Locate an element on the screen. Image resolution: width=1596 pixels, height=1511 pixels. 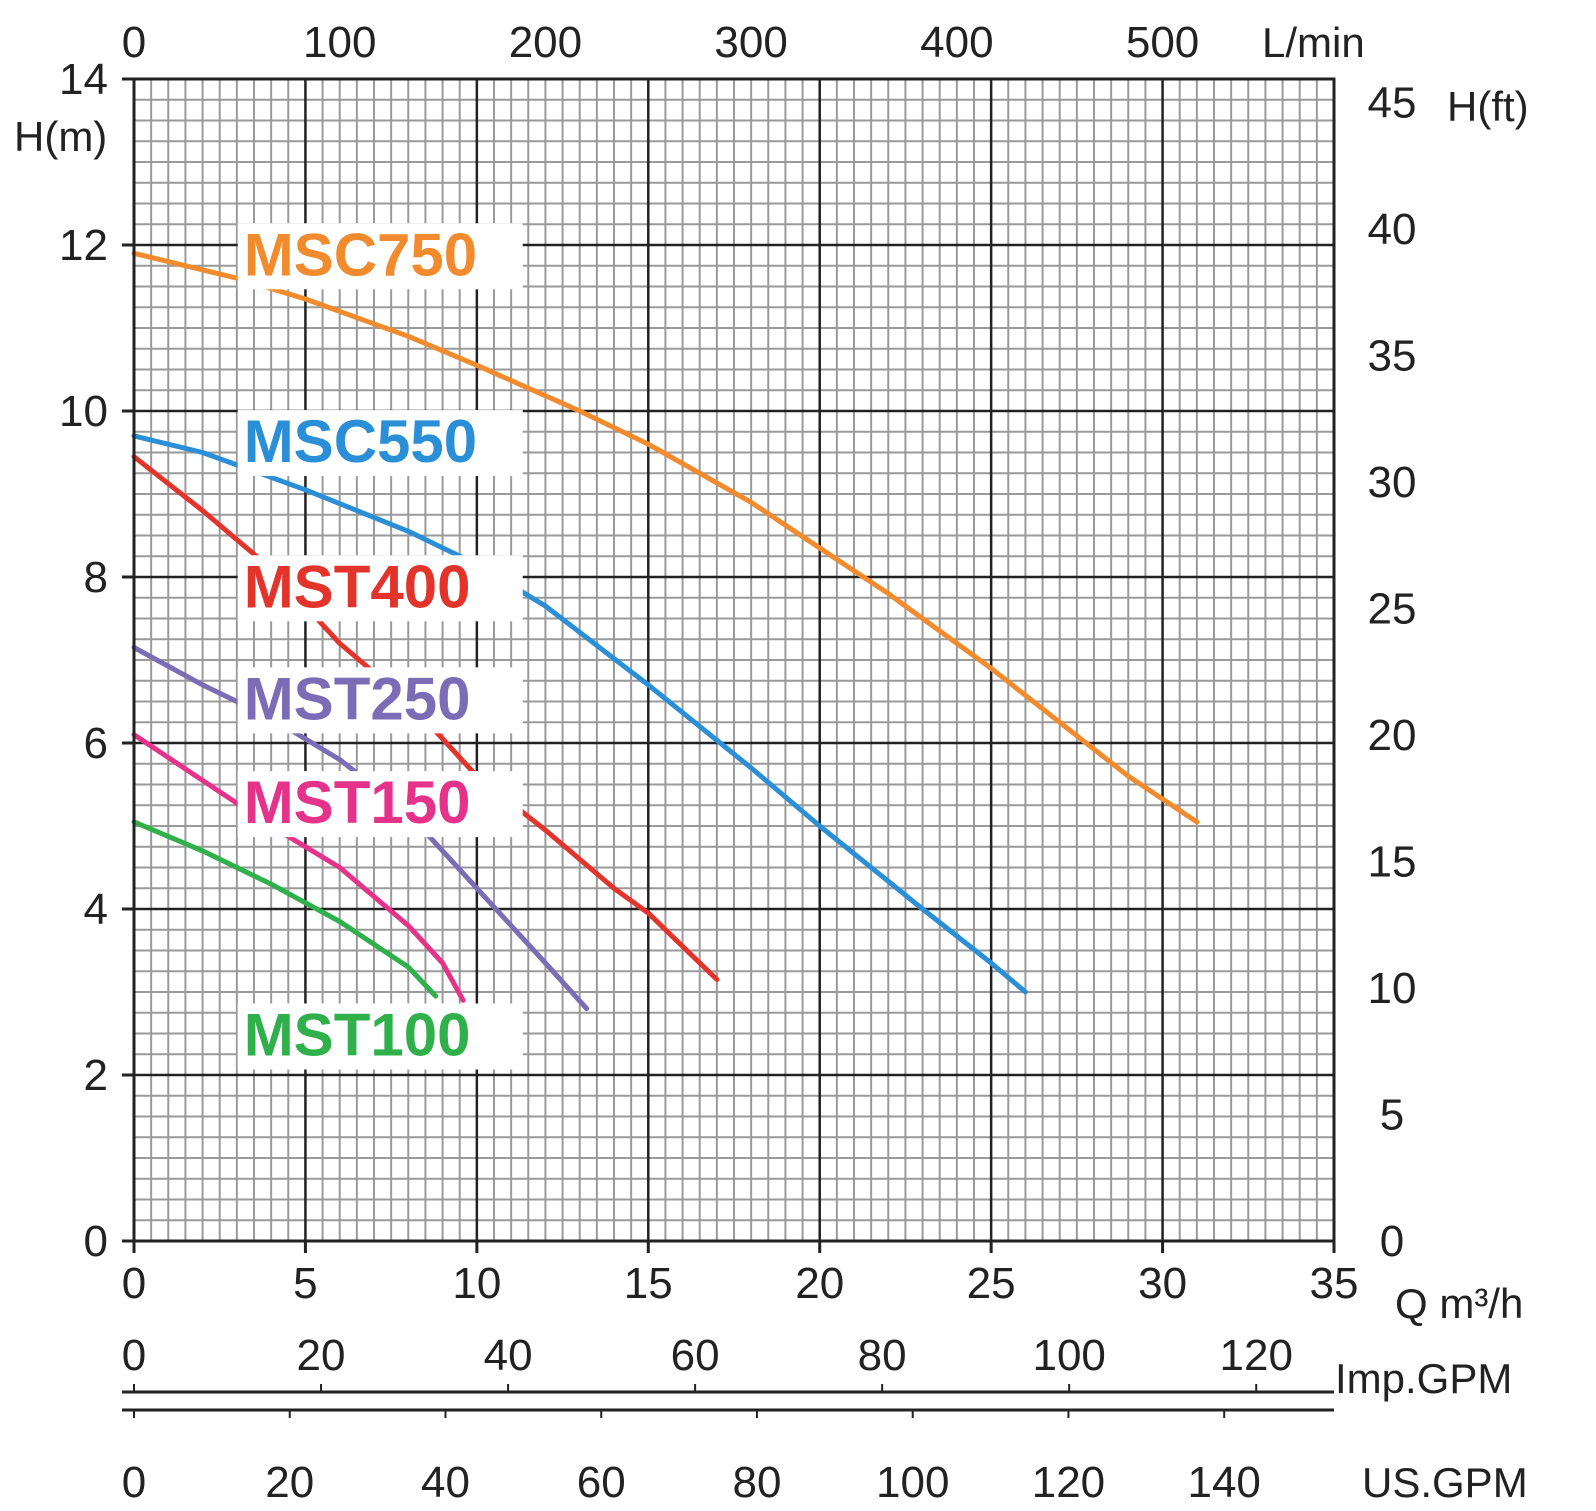
y-axis-tick-label: 4 is located at coordinates (96, 909).